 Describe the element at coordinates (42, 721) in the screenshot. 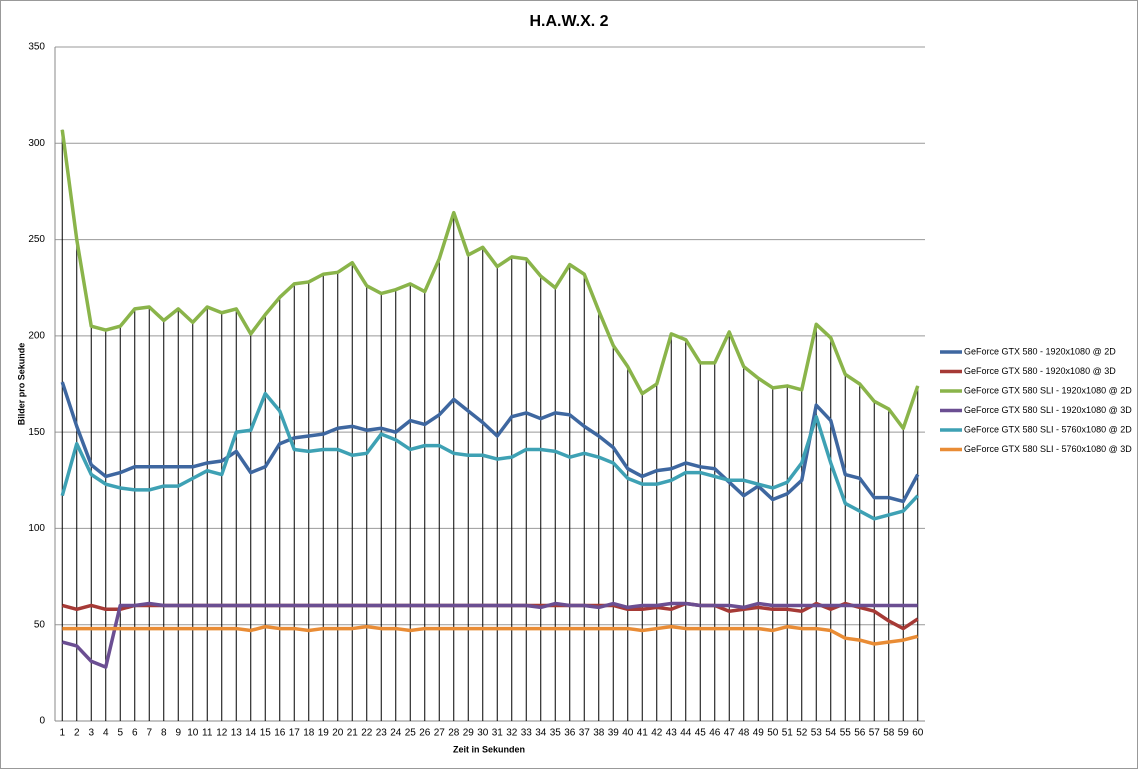

I see `y-tick-label: 0` at that location.